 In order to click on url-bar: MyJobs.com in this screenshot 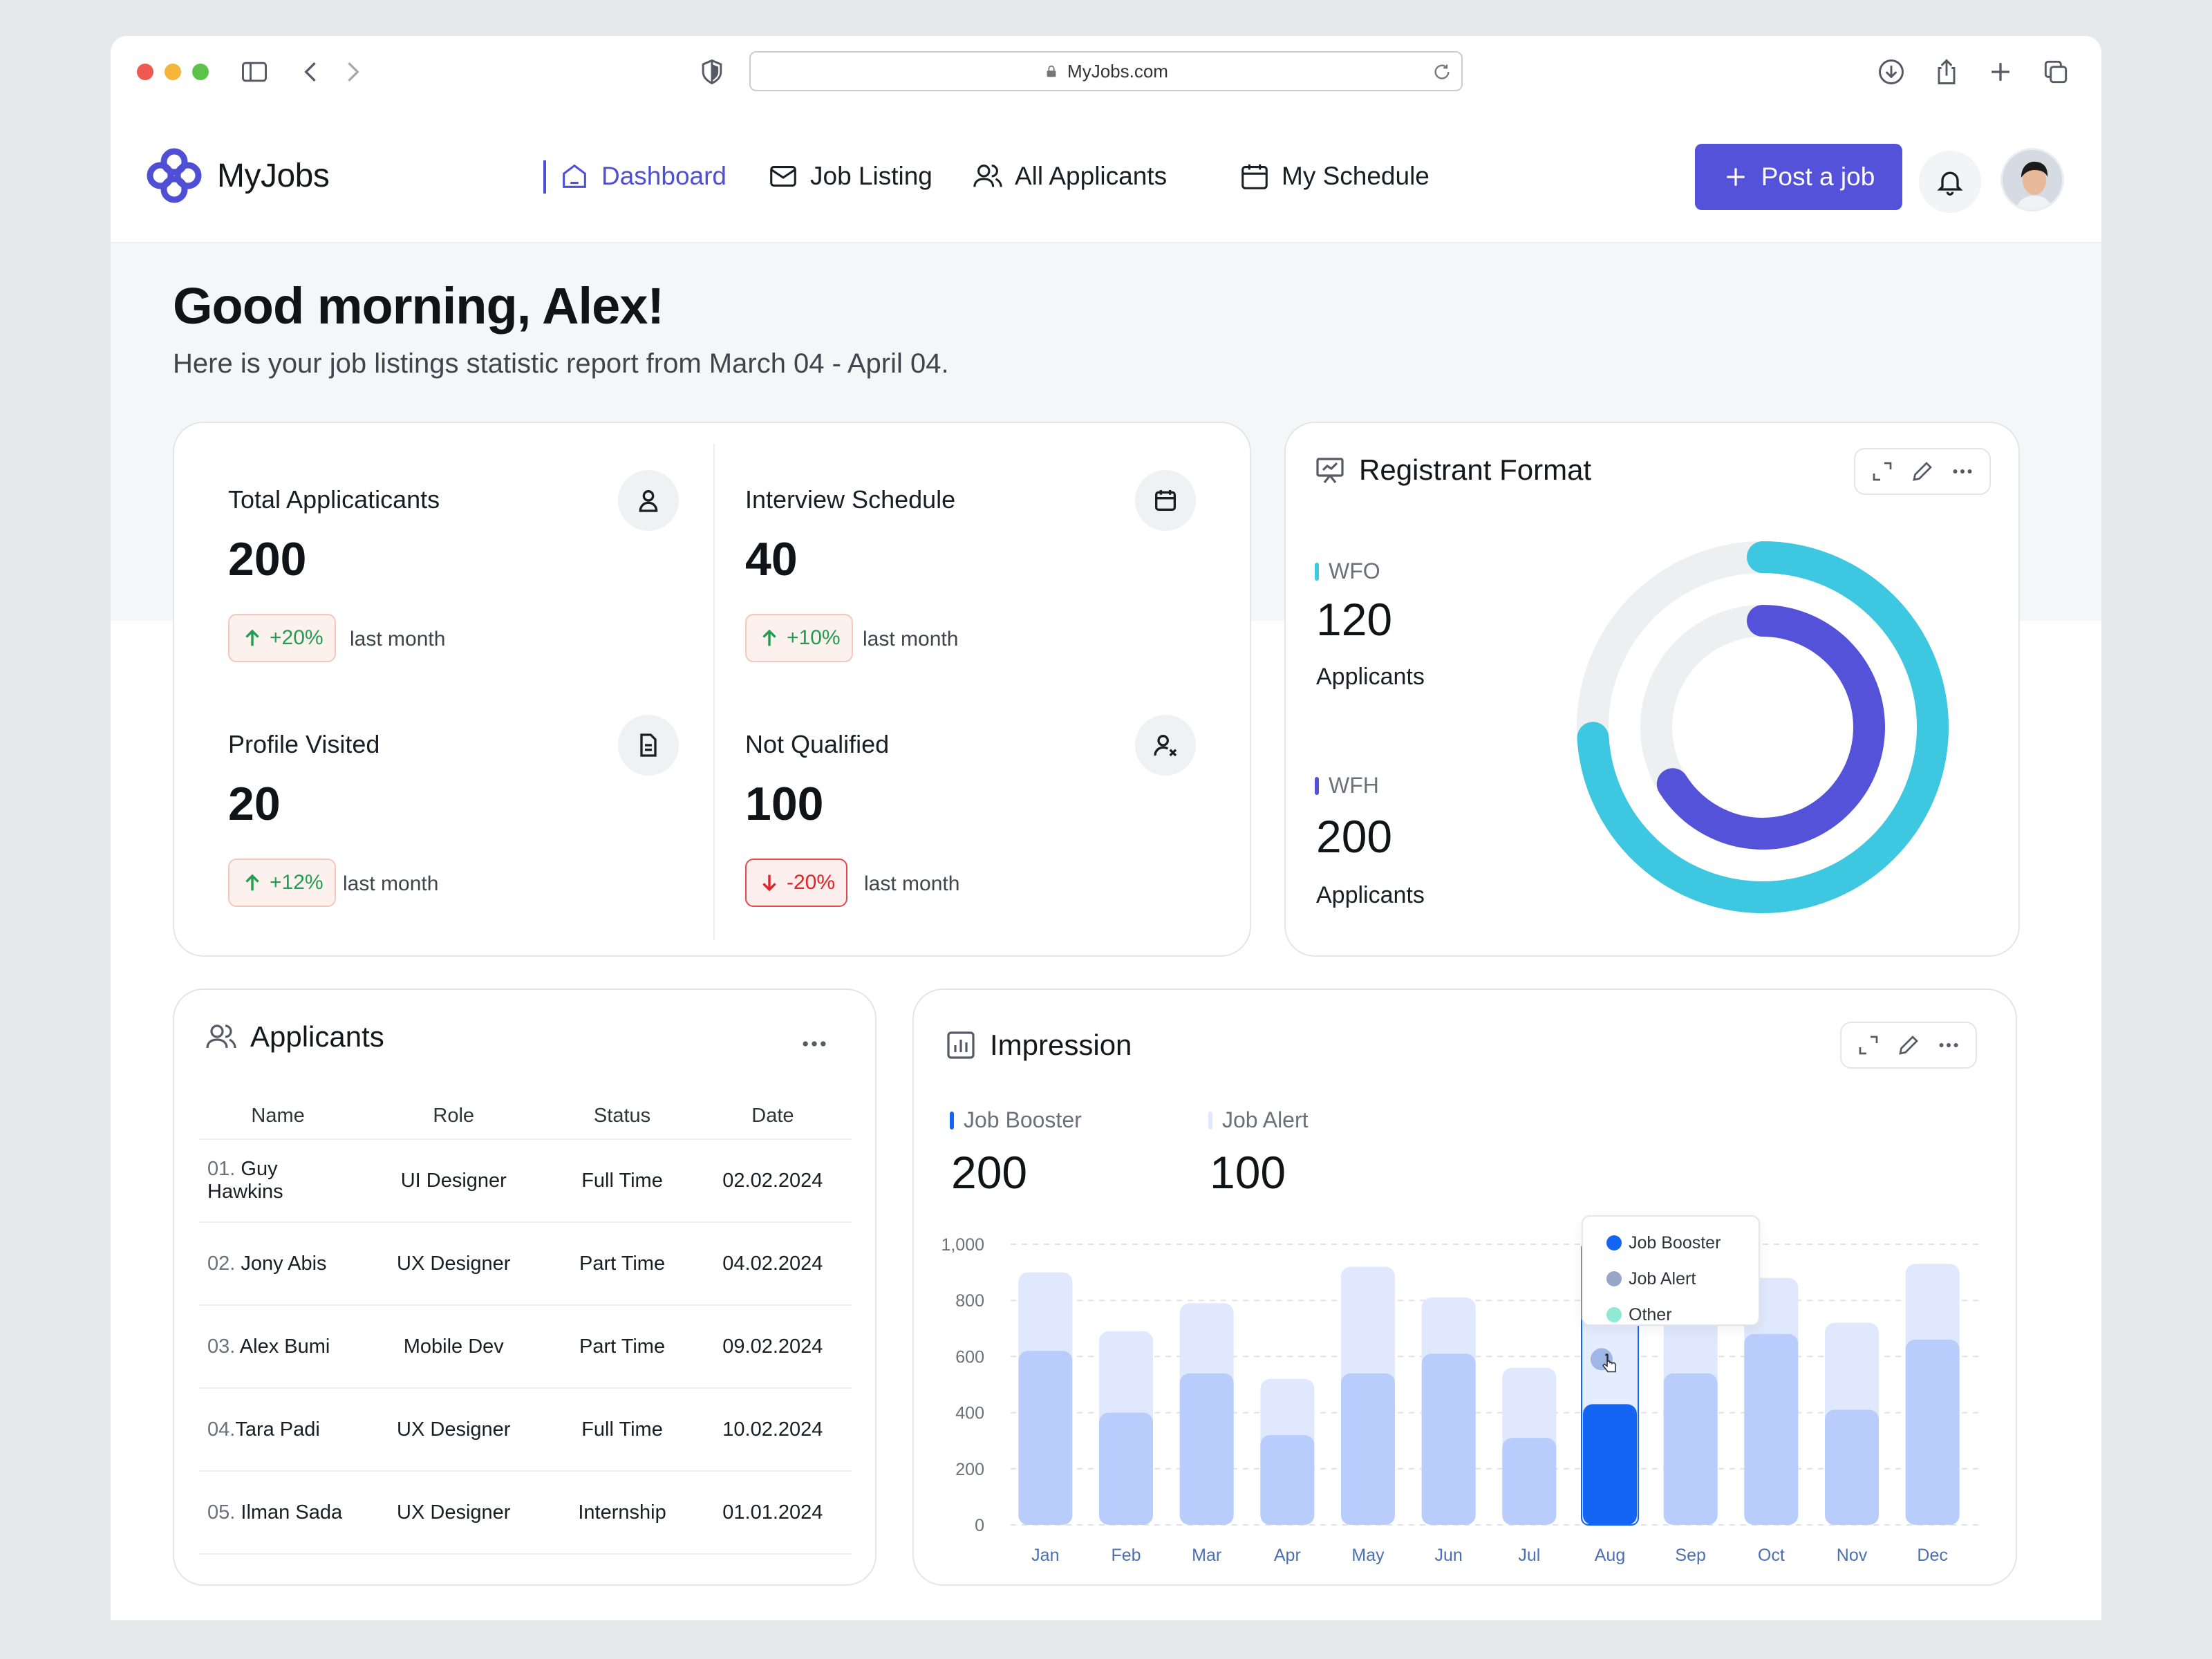, I will do `click(1106, 71)`.